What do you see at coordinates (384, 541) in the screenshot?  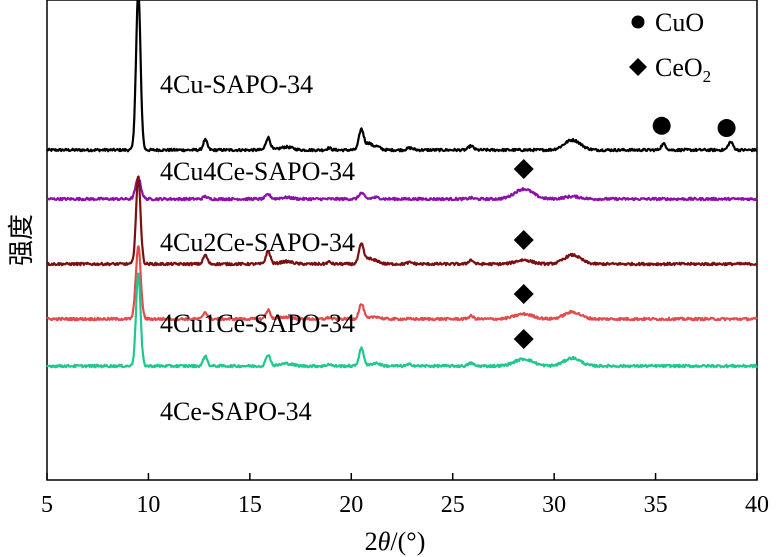 I see `x-axis-title-var: θ` at bounding box center [384, 541].